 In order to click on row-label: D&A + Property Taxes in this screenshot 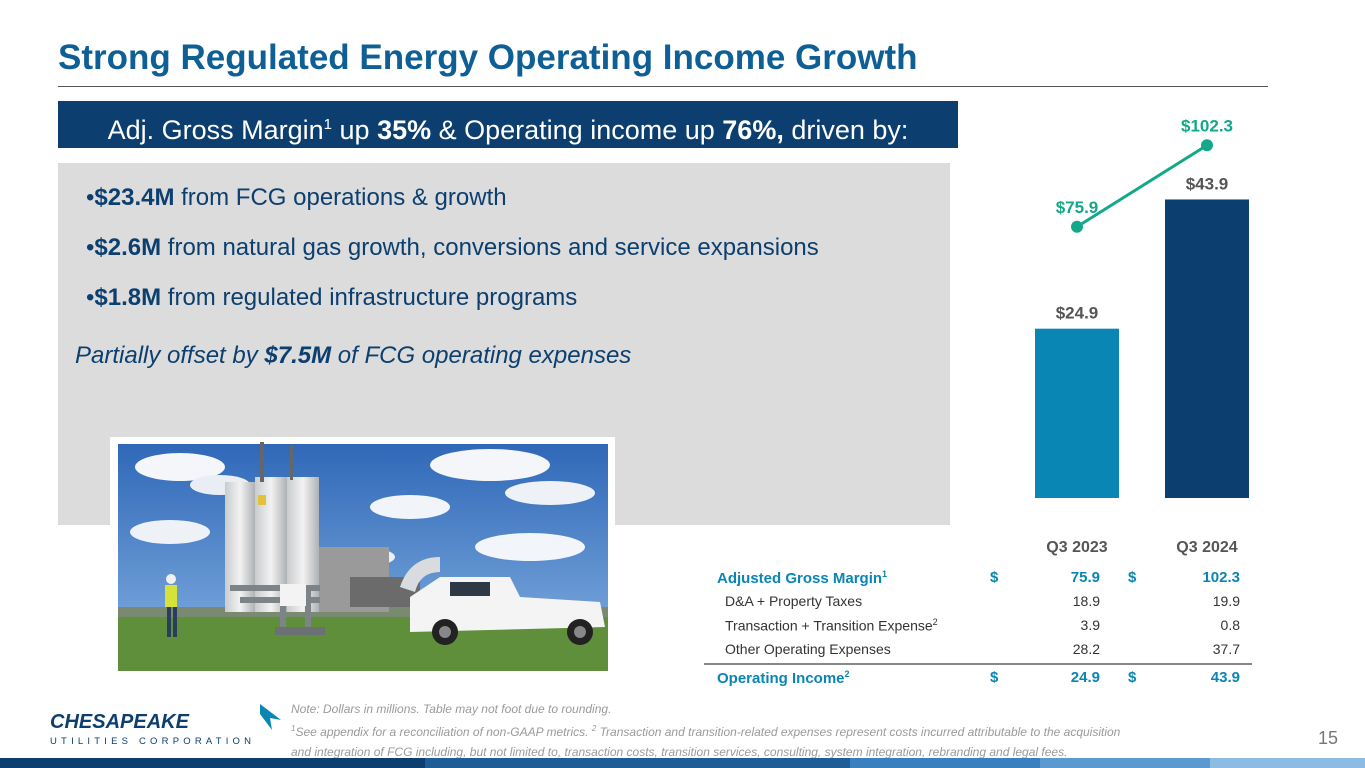, I will do `click(794, 601)`.